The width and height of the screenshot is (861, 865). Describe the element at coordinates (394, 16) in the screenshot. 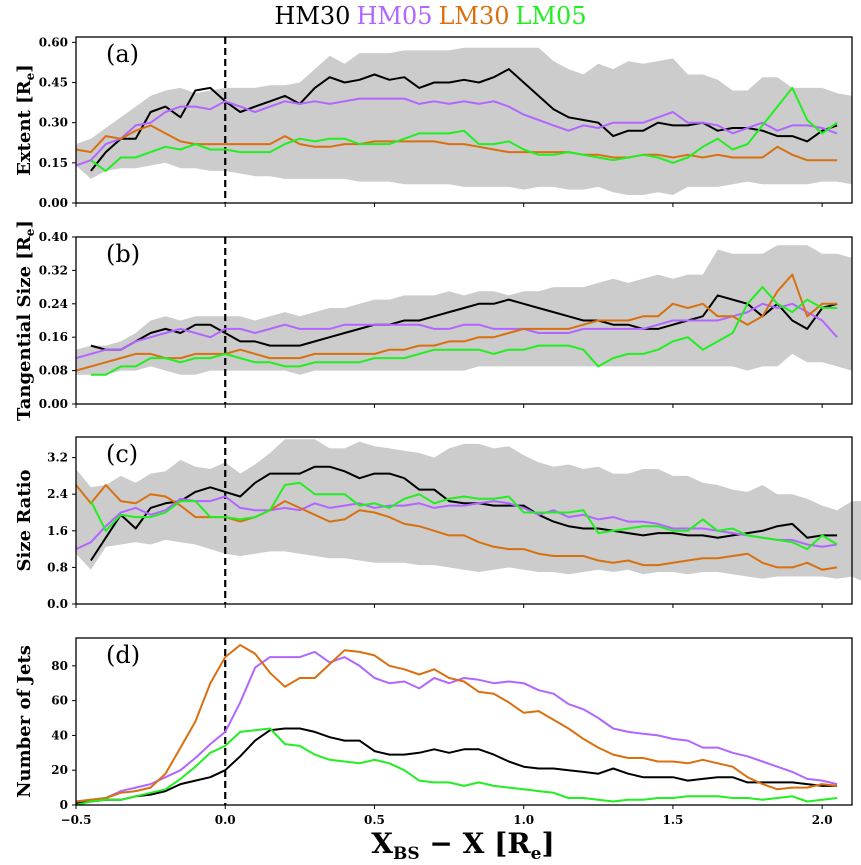

I see `legend-entry-hm05: HM05` at that location.